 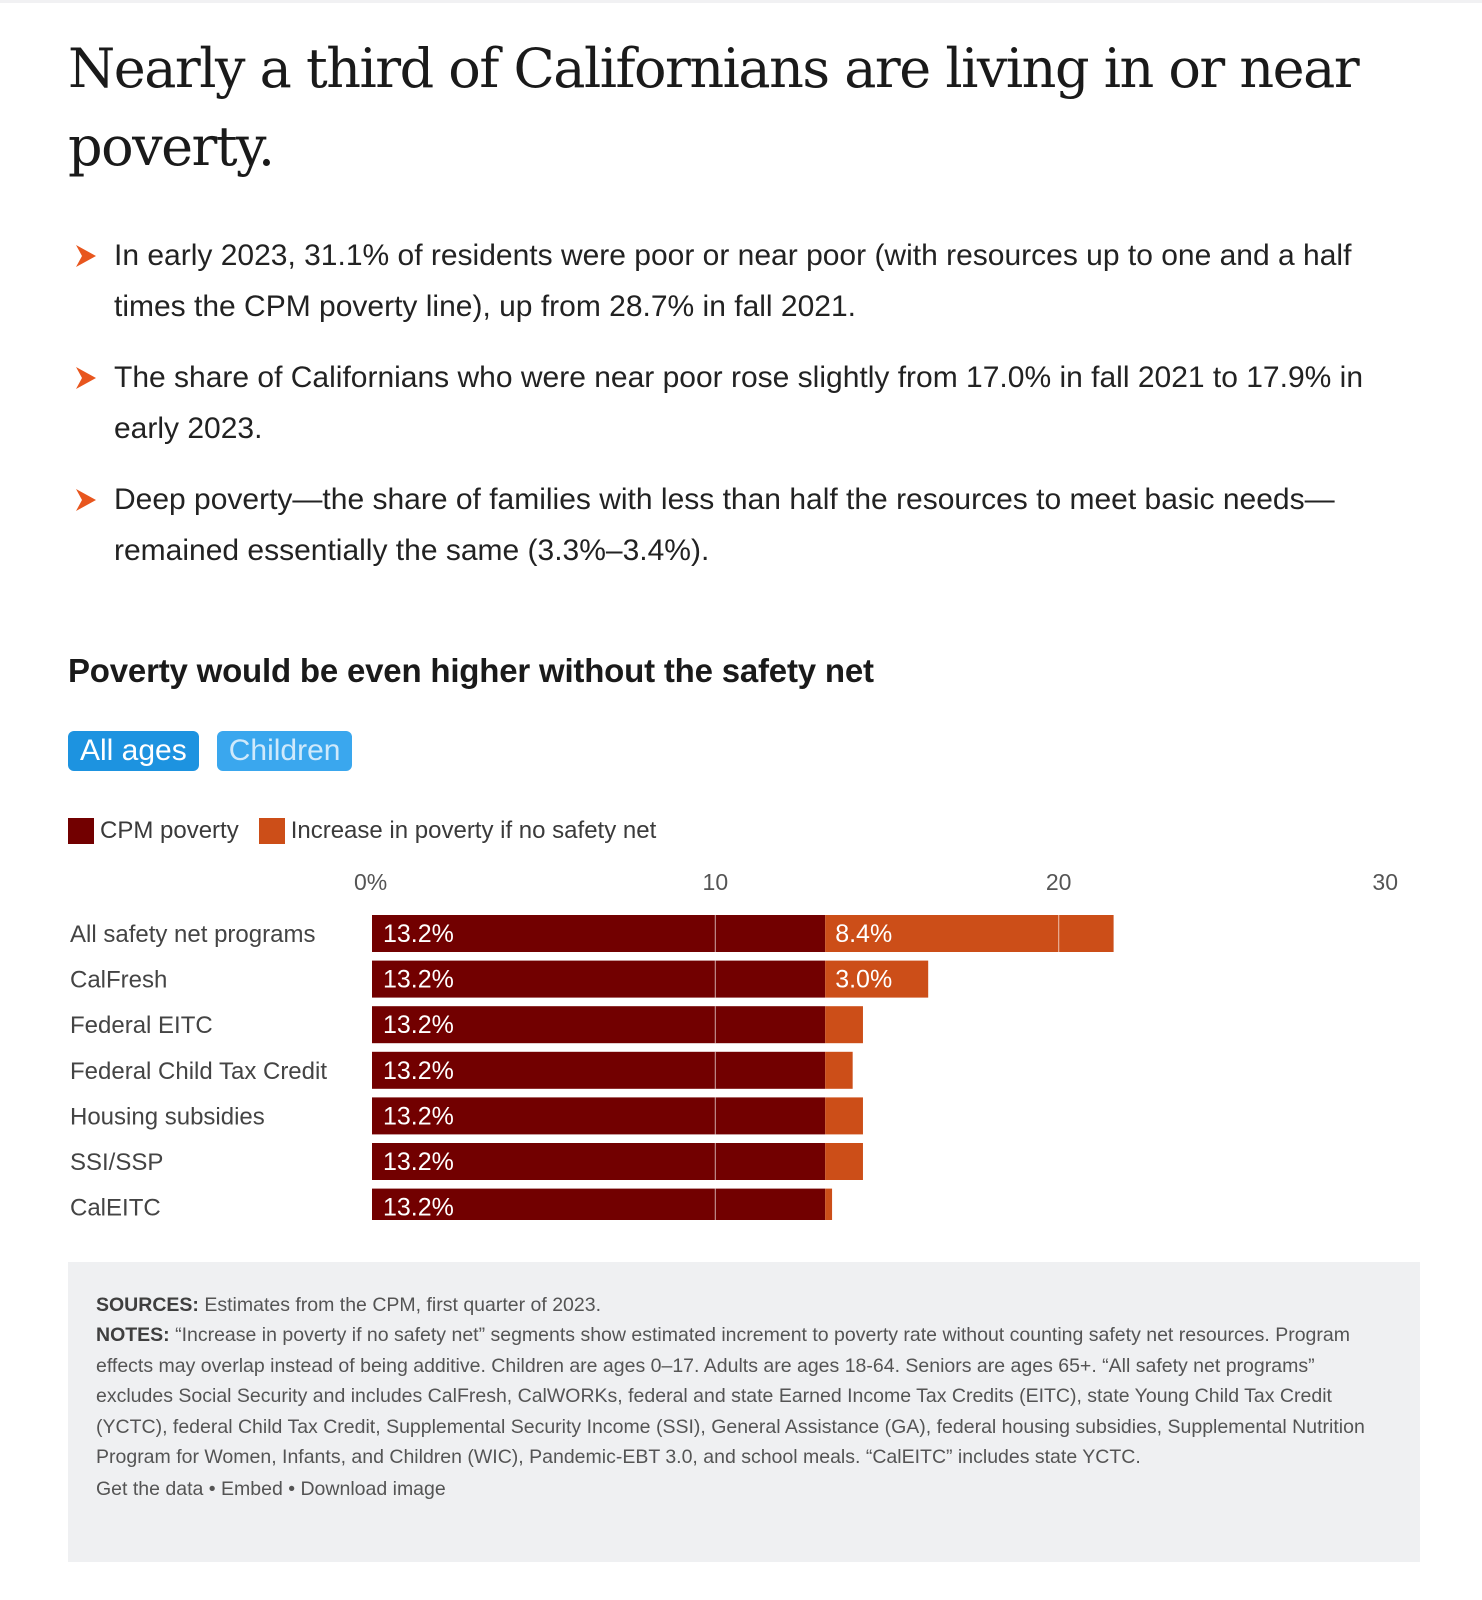 What do you see at coordinates (141, 1025) in the screenshot?
I see `category-label: Federal EITC` at bounding box center [141, 1025].